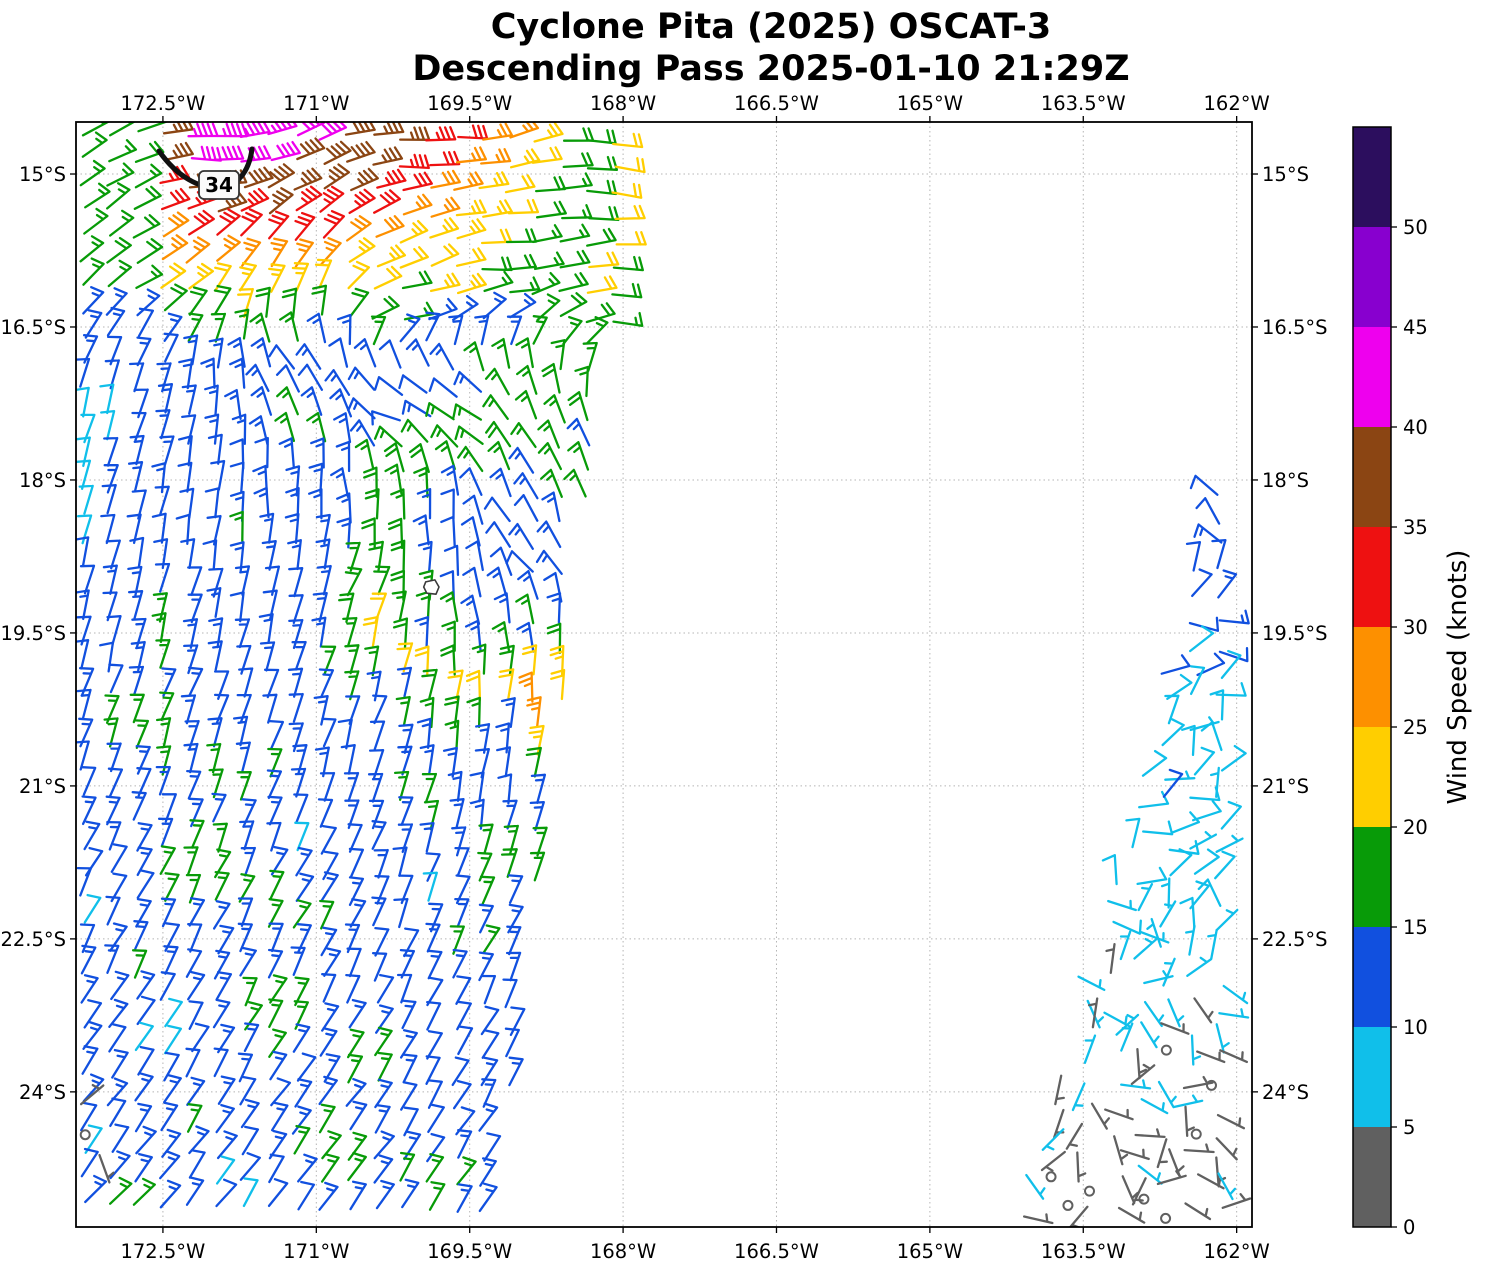 The height and width of the screenshot is (1264, 1490). I want to click on island-outline, so click(431, 587).